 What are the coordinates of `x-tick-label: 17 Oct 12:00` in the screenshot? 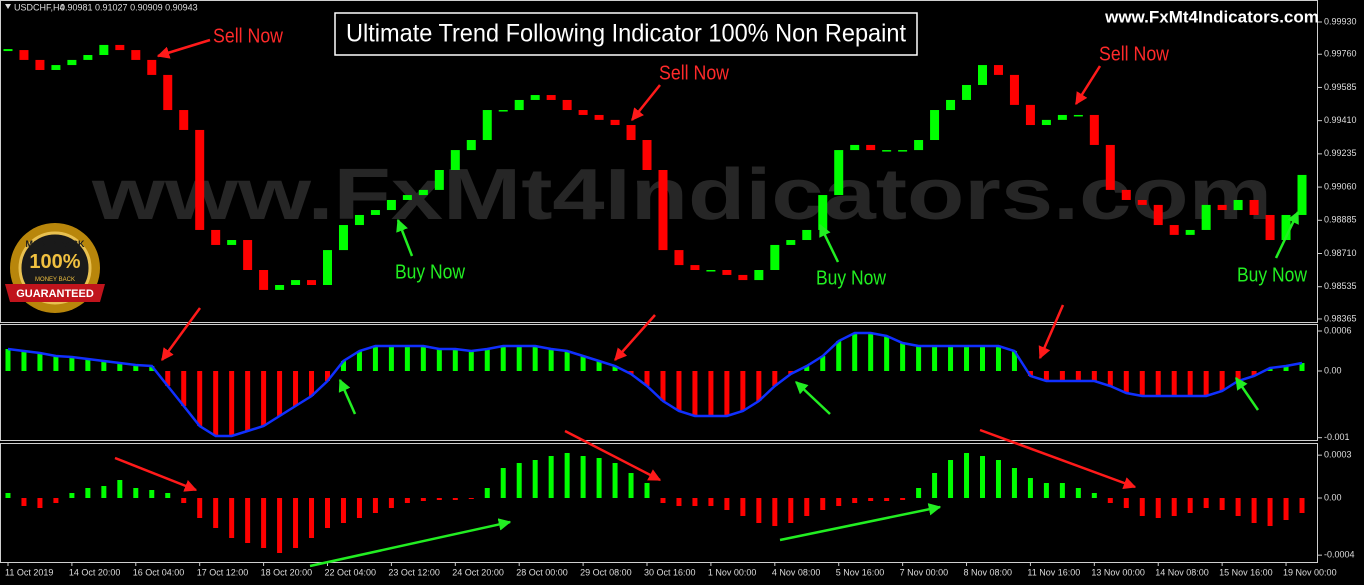 It's located at (223, 572).